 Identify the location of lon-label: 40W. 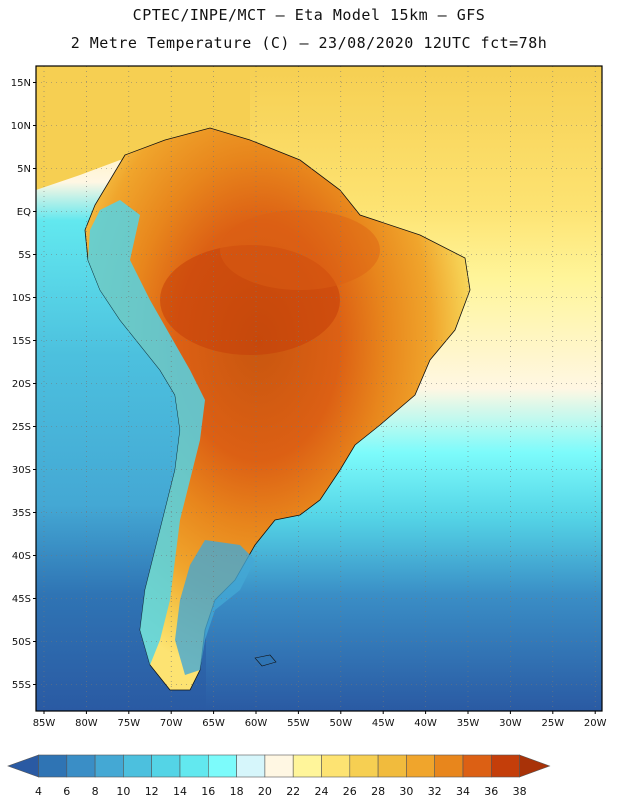
(425, 723).